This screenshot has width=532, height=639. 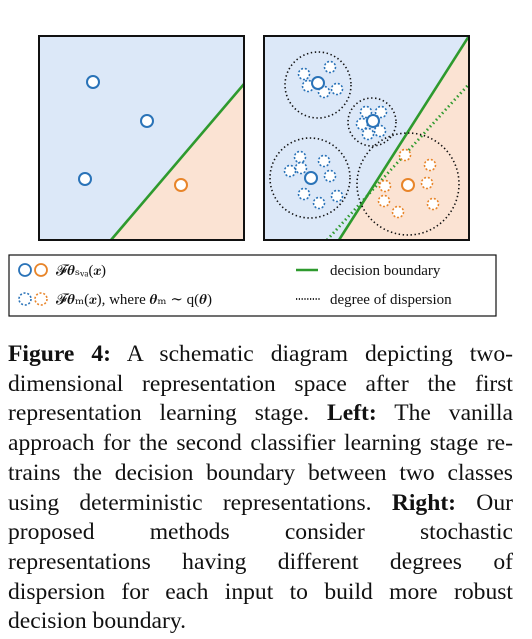 What do you see at coordinates (81, 271) in the screenshot?
I see `legend-deterministic-label: 𝓕𝜽ₛᵥₐ(𝒙)` at bounding box center [81, 271].